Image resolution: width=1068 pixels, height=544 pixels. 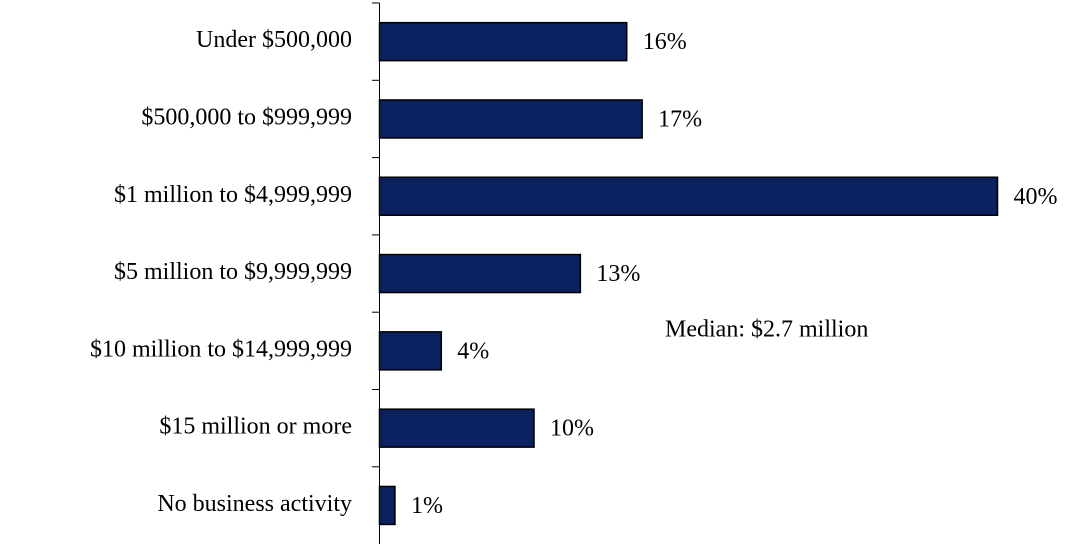 I want to click on y-tick-label: $5 million to $9,999,999, so click(x=233, y=272).